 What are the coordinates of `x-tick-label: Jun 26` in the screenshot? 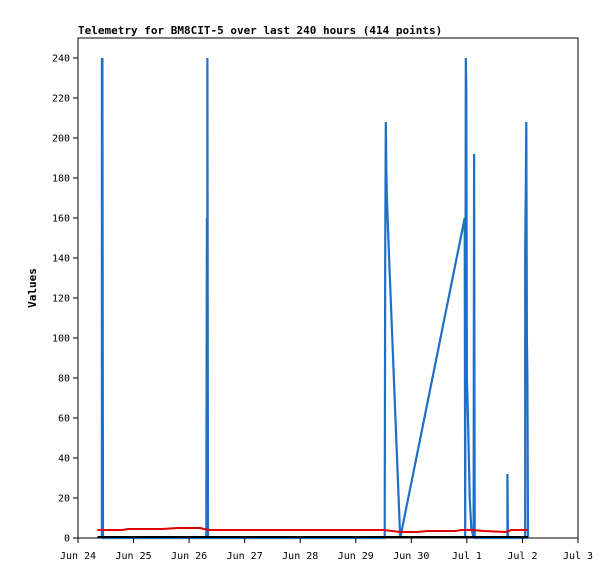 It's located at (189, 556).